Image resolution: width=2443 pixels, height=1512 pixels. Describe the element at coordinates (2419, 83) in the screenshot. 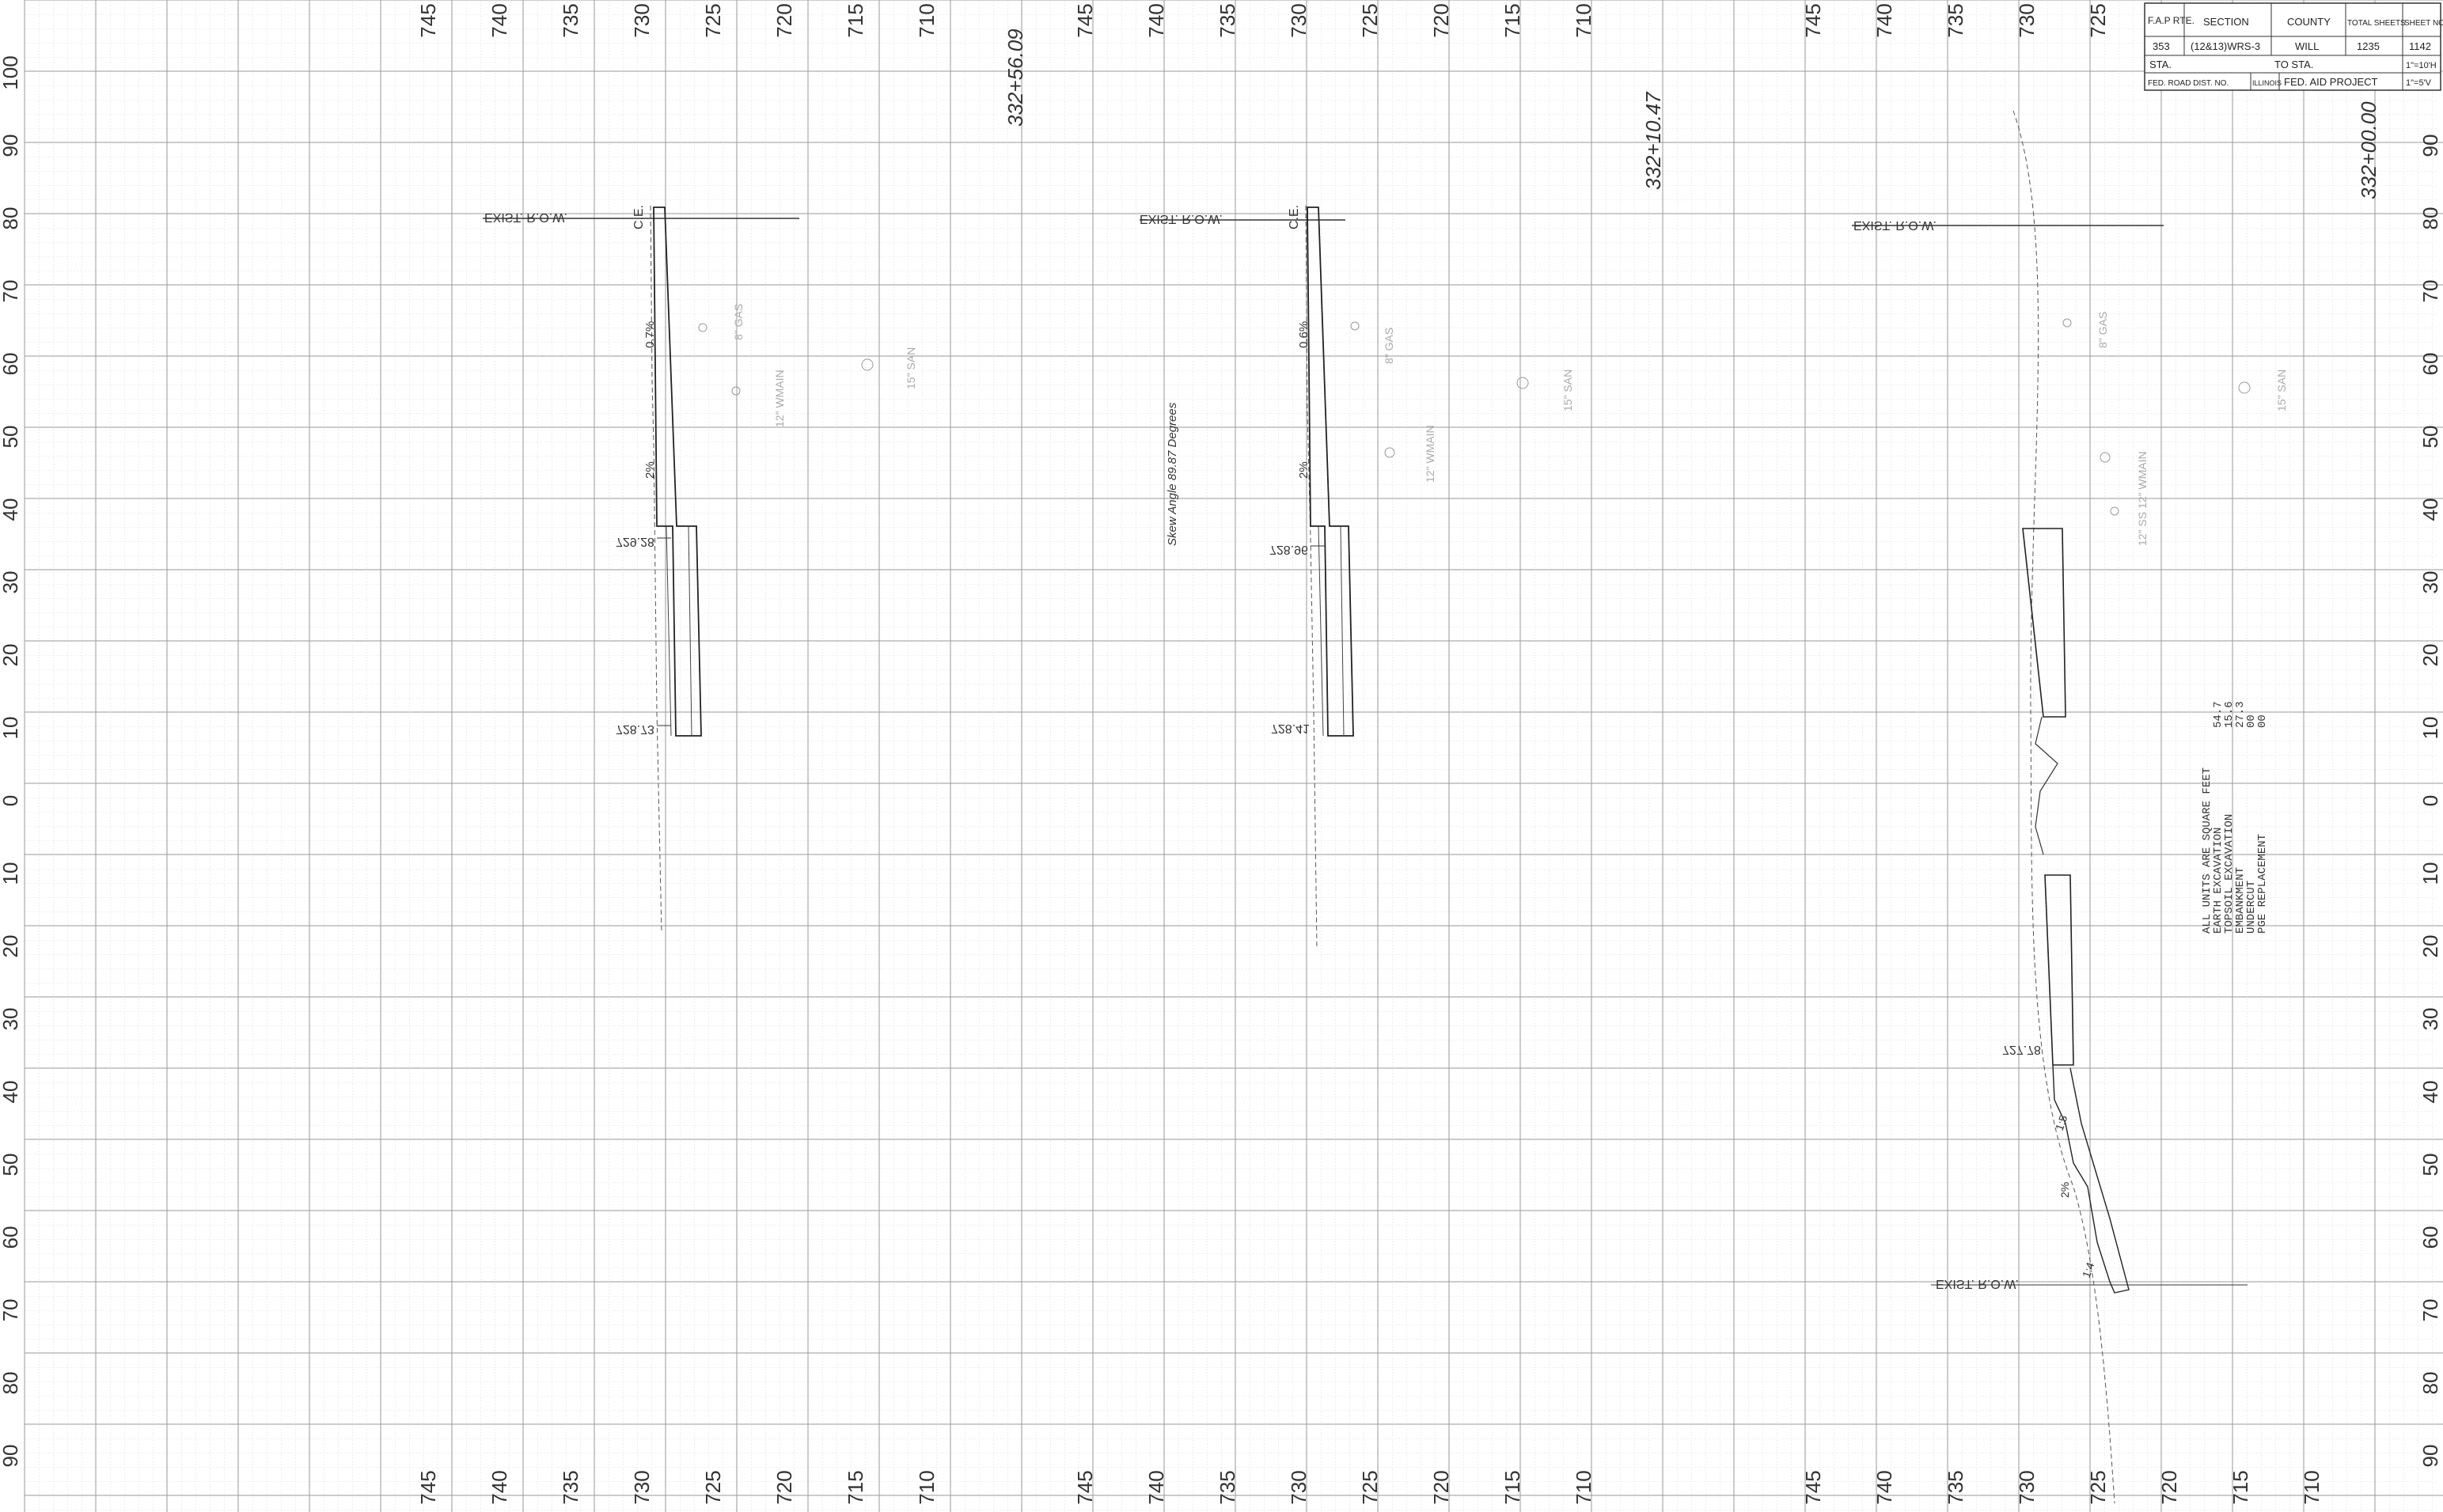

I see `tb-scale-v: 1"=5'V` at that location.